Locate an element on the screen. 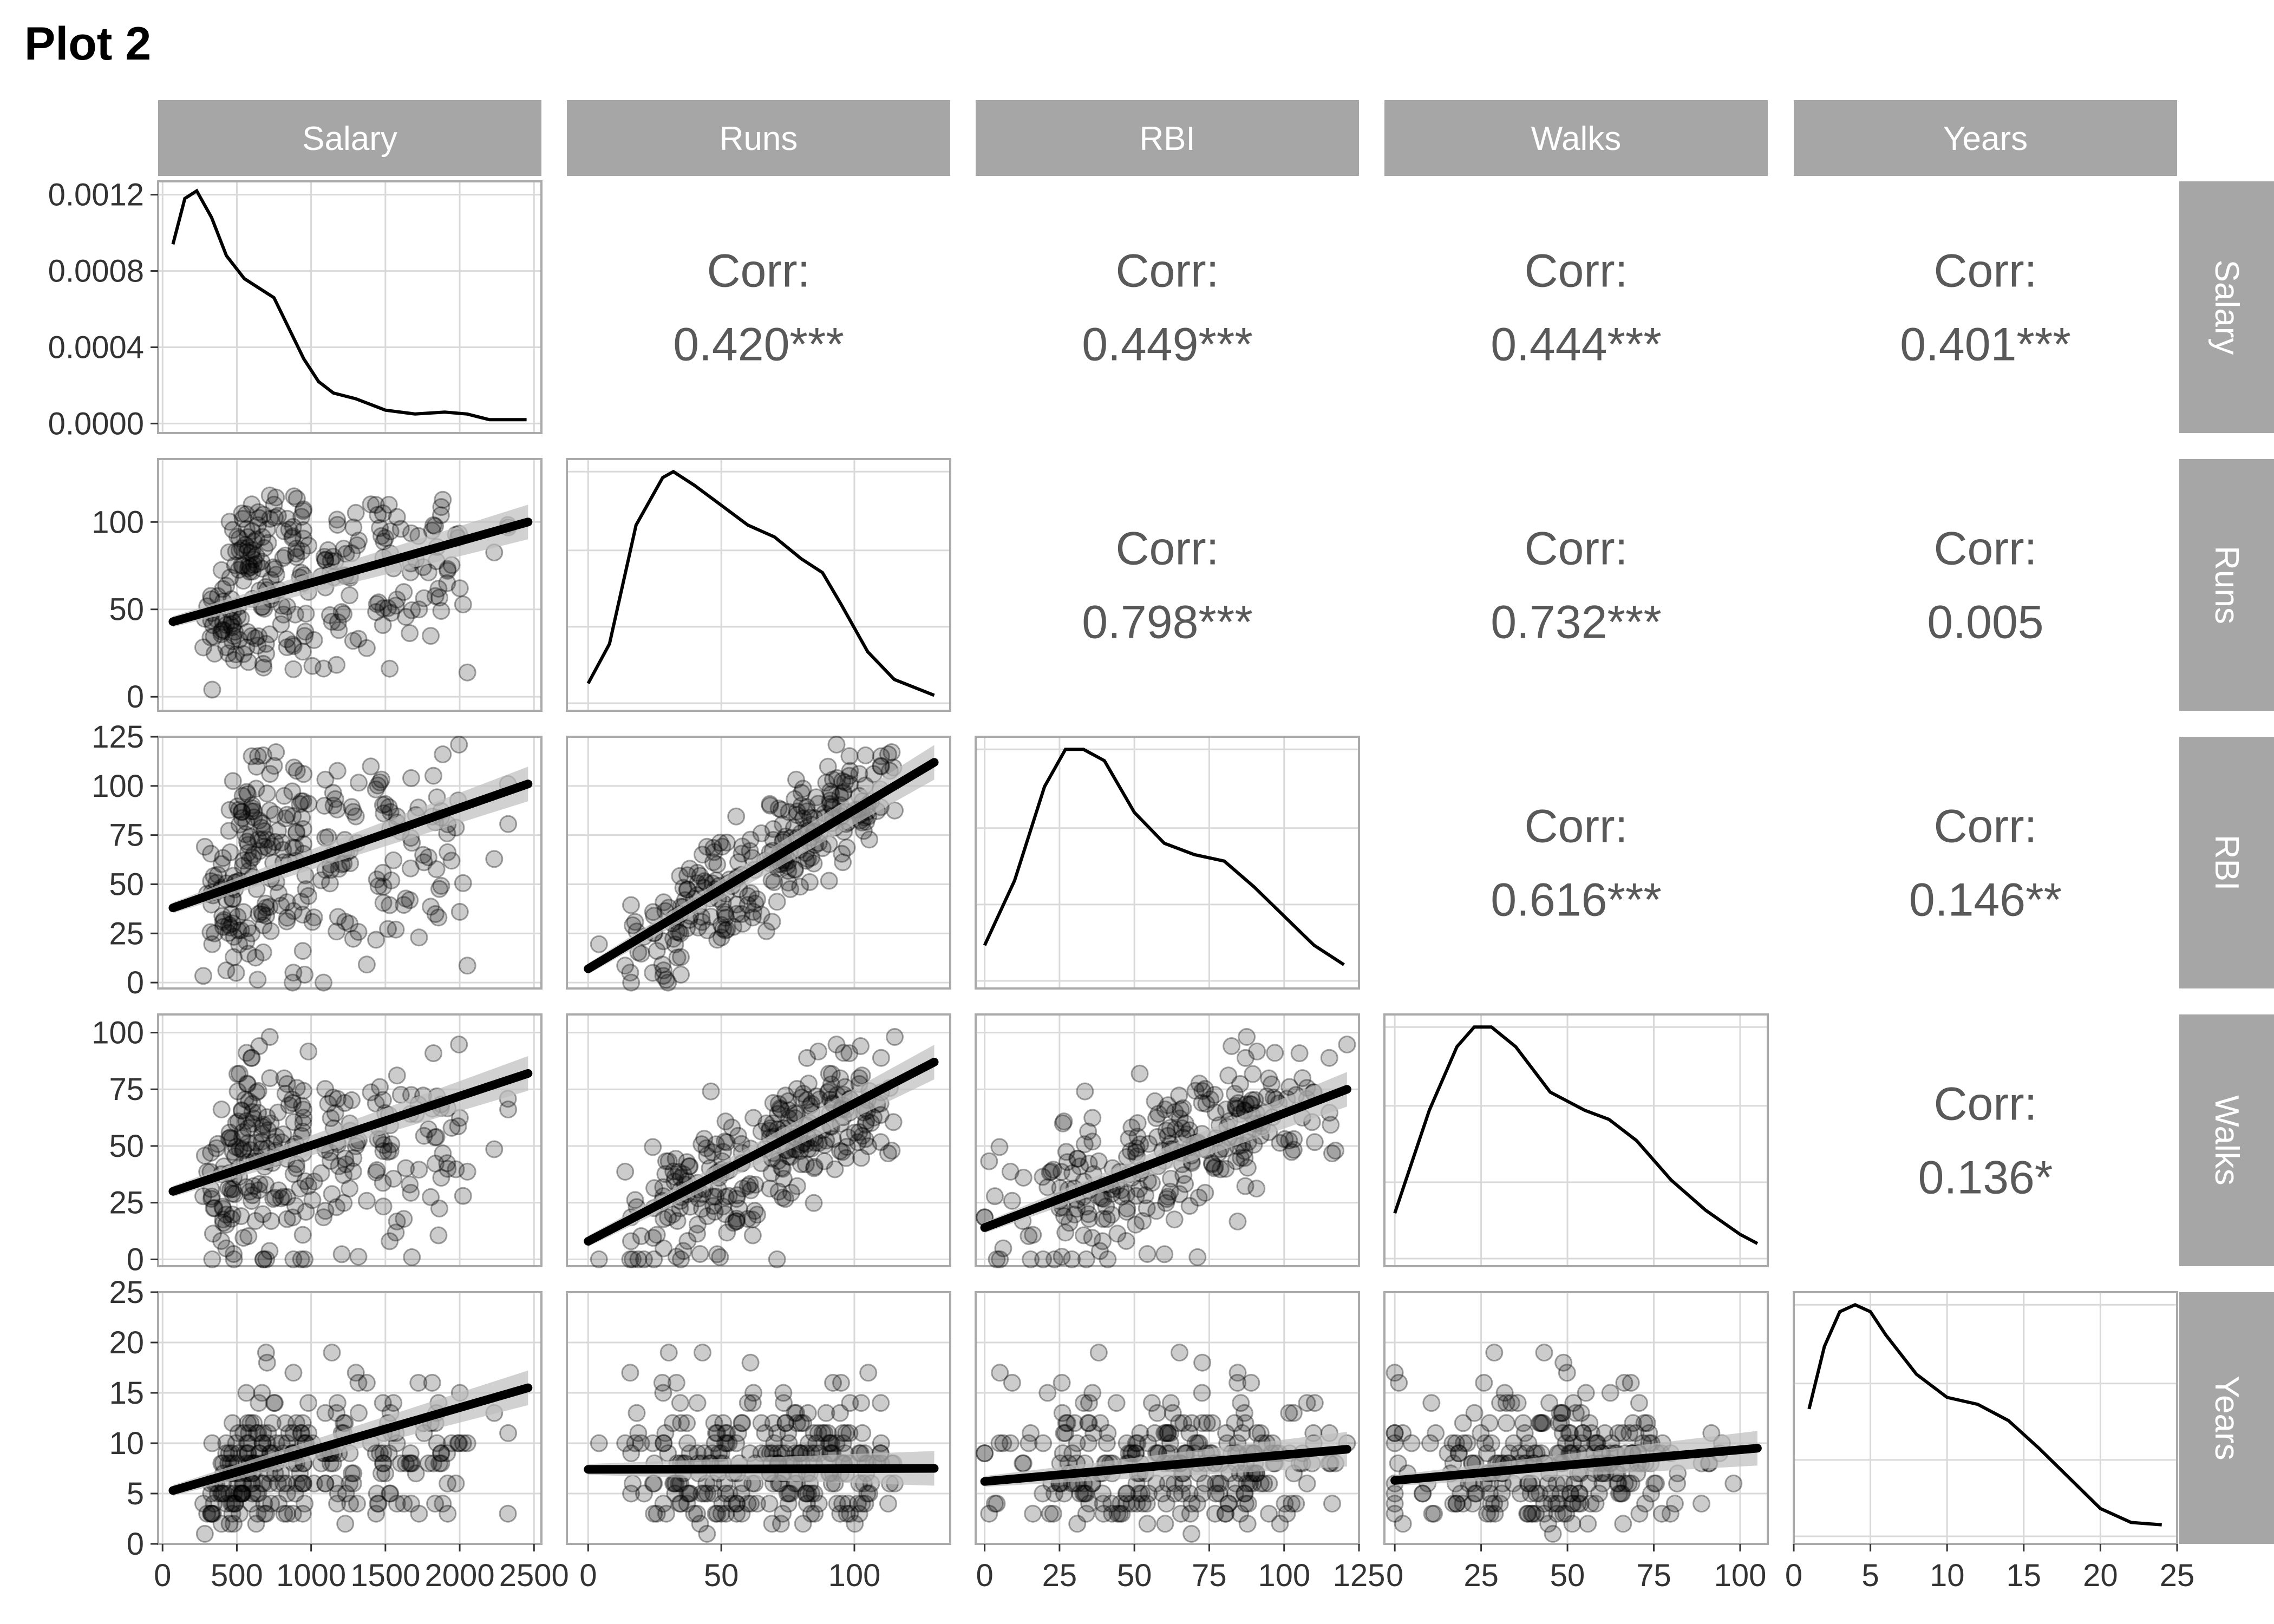 Image resolution: width=2274 pixels, height=1624 pixels. panel-rbi-walks: Corr:0.616*** is located at coordinates (1577, 864).